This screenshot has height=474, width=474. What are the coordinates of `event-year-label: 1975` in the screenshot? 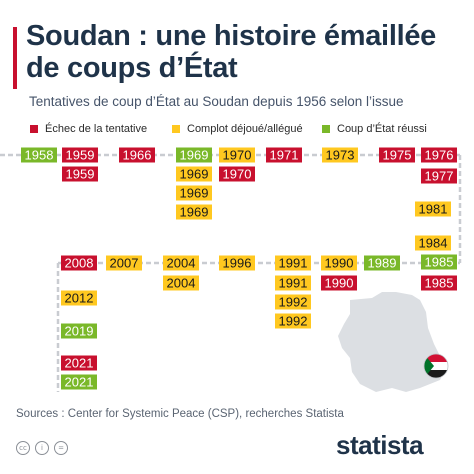 It's located at (397, 155).